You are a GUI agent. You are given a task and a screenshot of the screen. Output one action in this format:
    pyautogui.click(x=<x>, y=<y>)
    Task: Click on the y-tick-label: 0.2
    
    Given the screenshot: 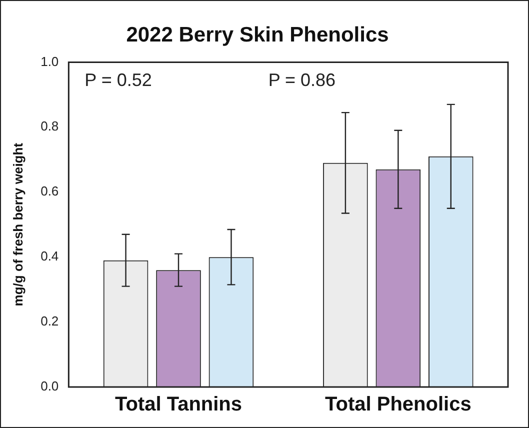 What is the action you would take?
    pyautogui.click(x=49, y=321)
    